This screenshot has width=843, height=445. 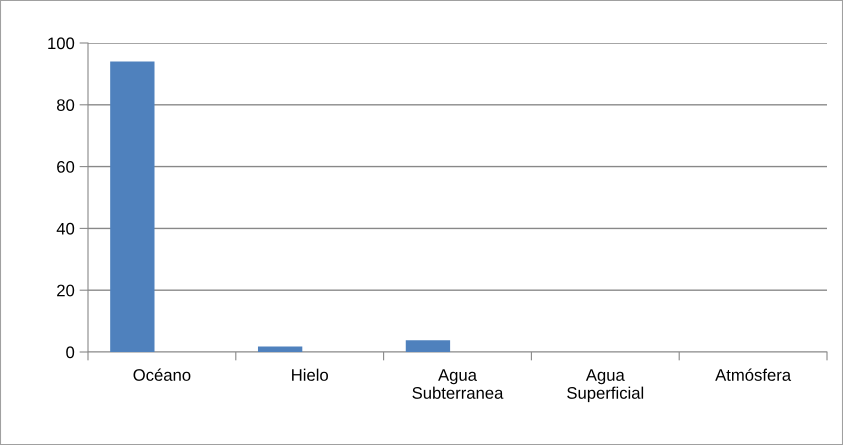 I want to click on x-tick-label: Agua Superficial, so click(x=605, y=385).